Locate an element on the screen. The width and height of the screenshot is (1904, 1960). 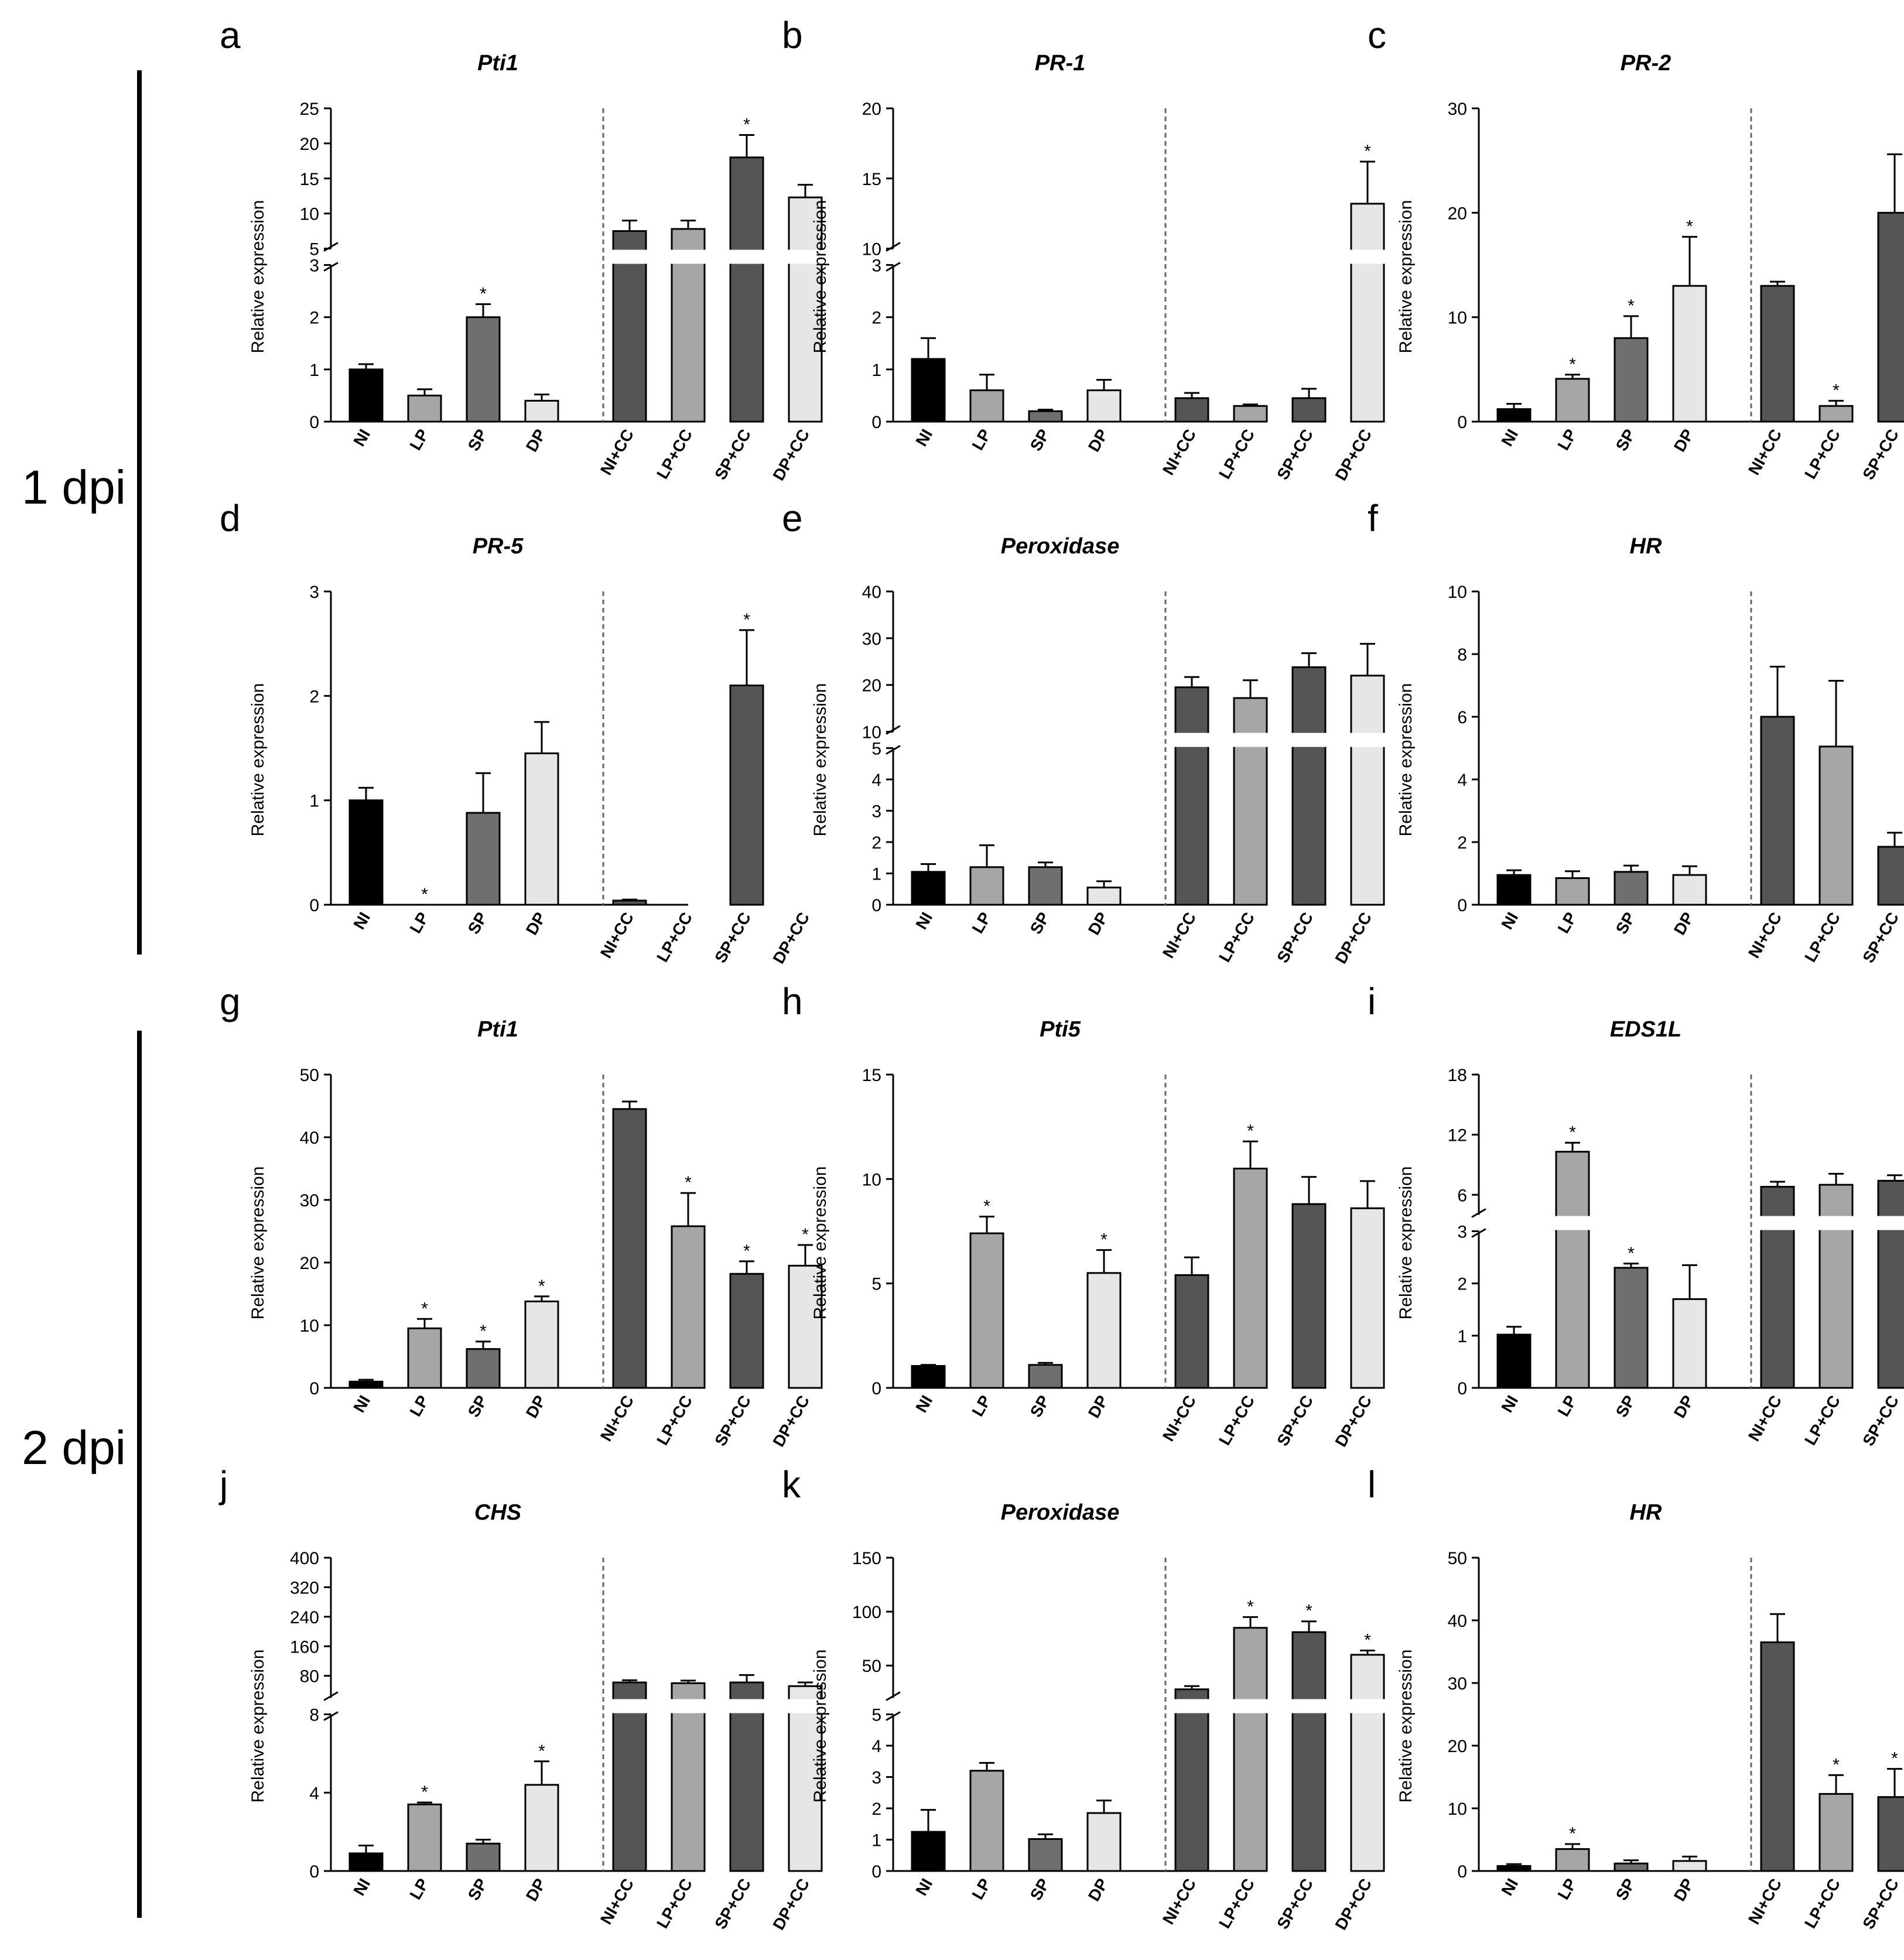
y-tick-label: 18 is located at coordinates (1457, 1075).